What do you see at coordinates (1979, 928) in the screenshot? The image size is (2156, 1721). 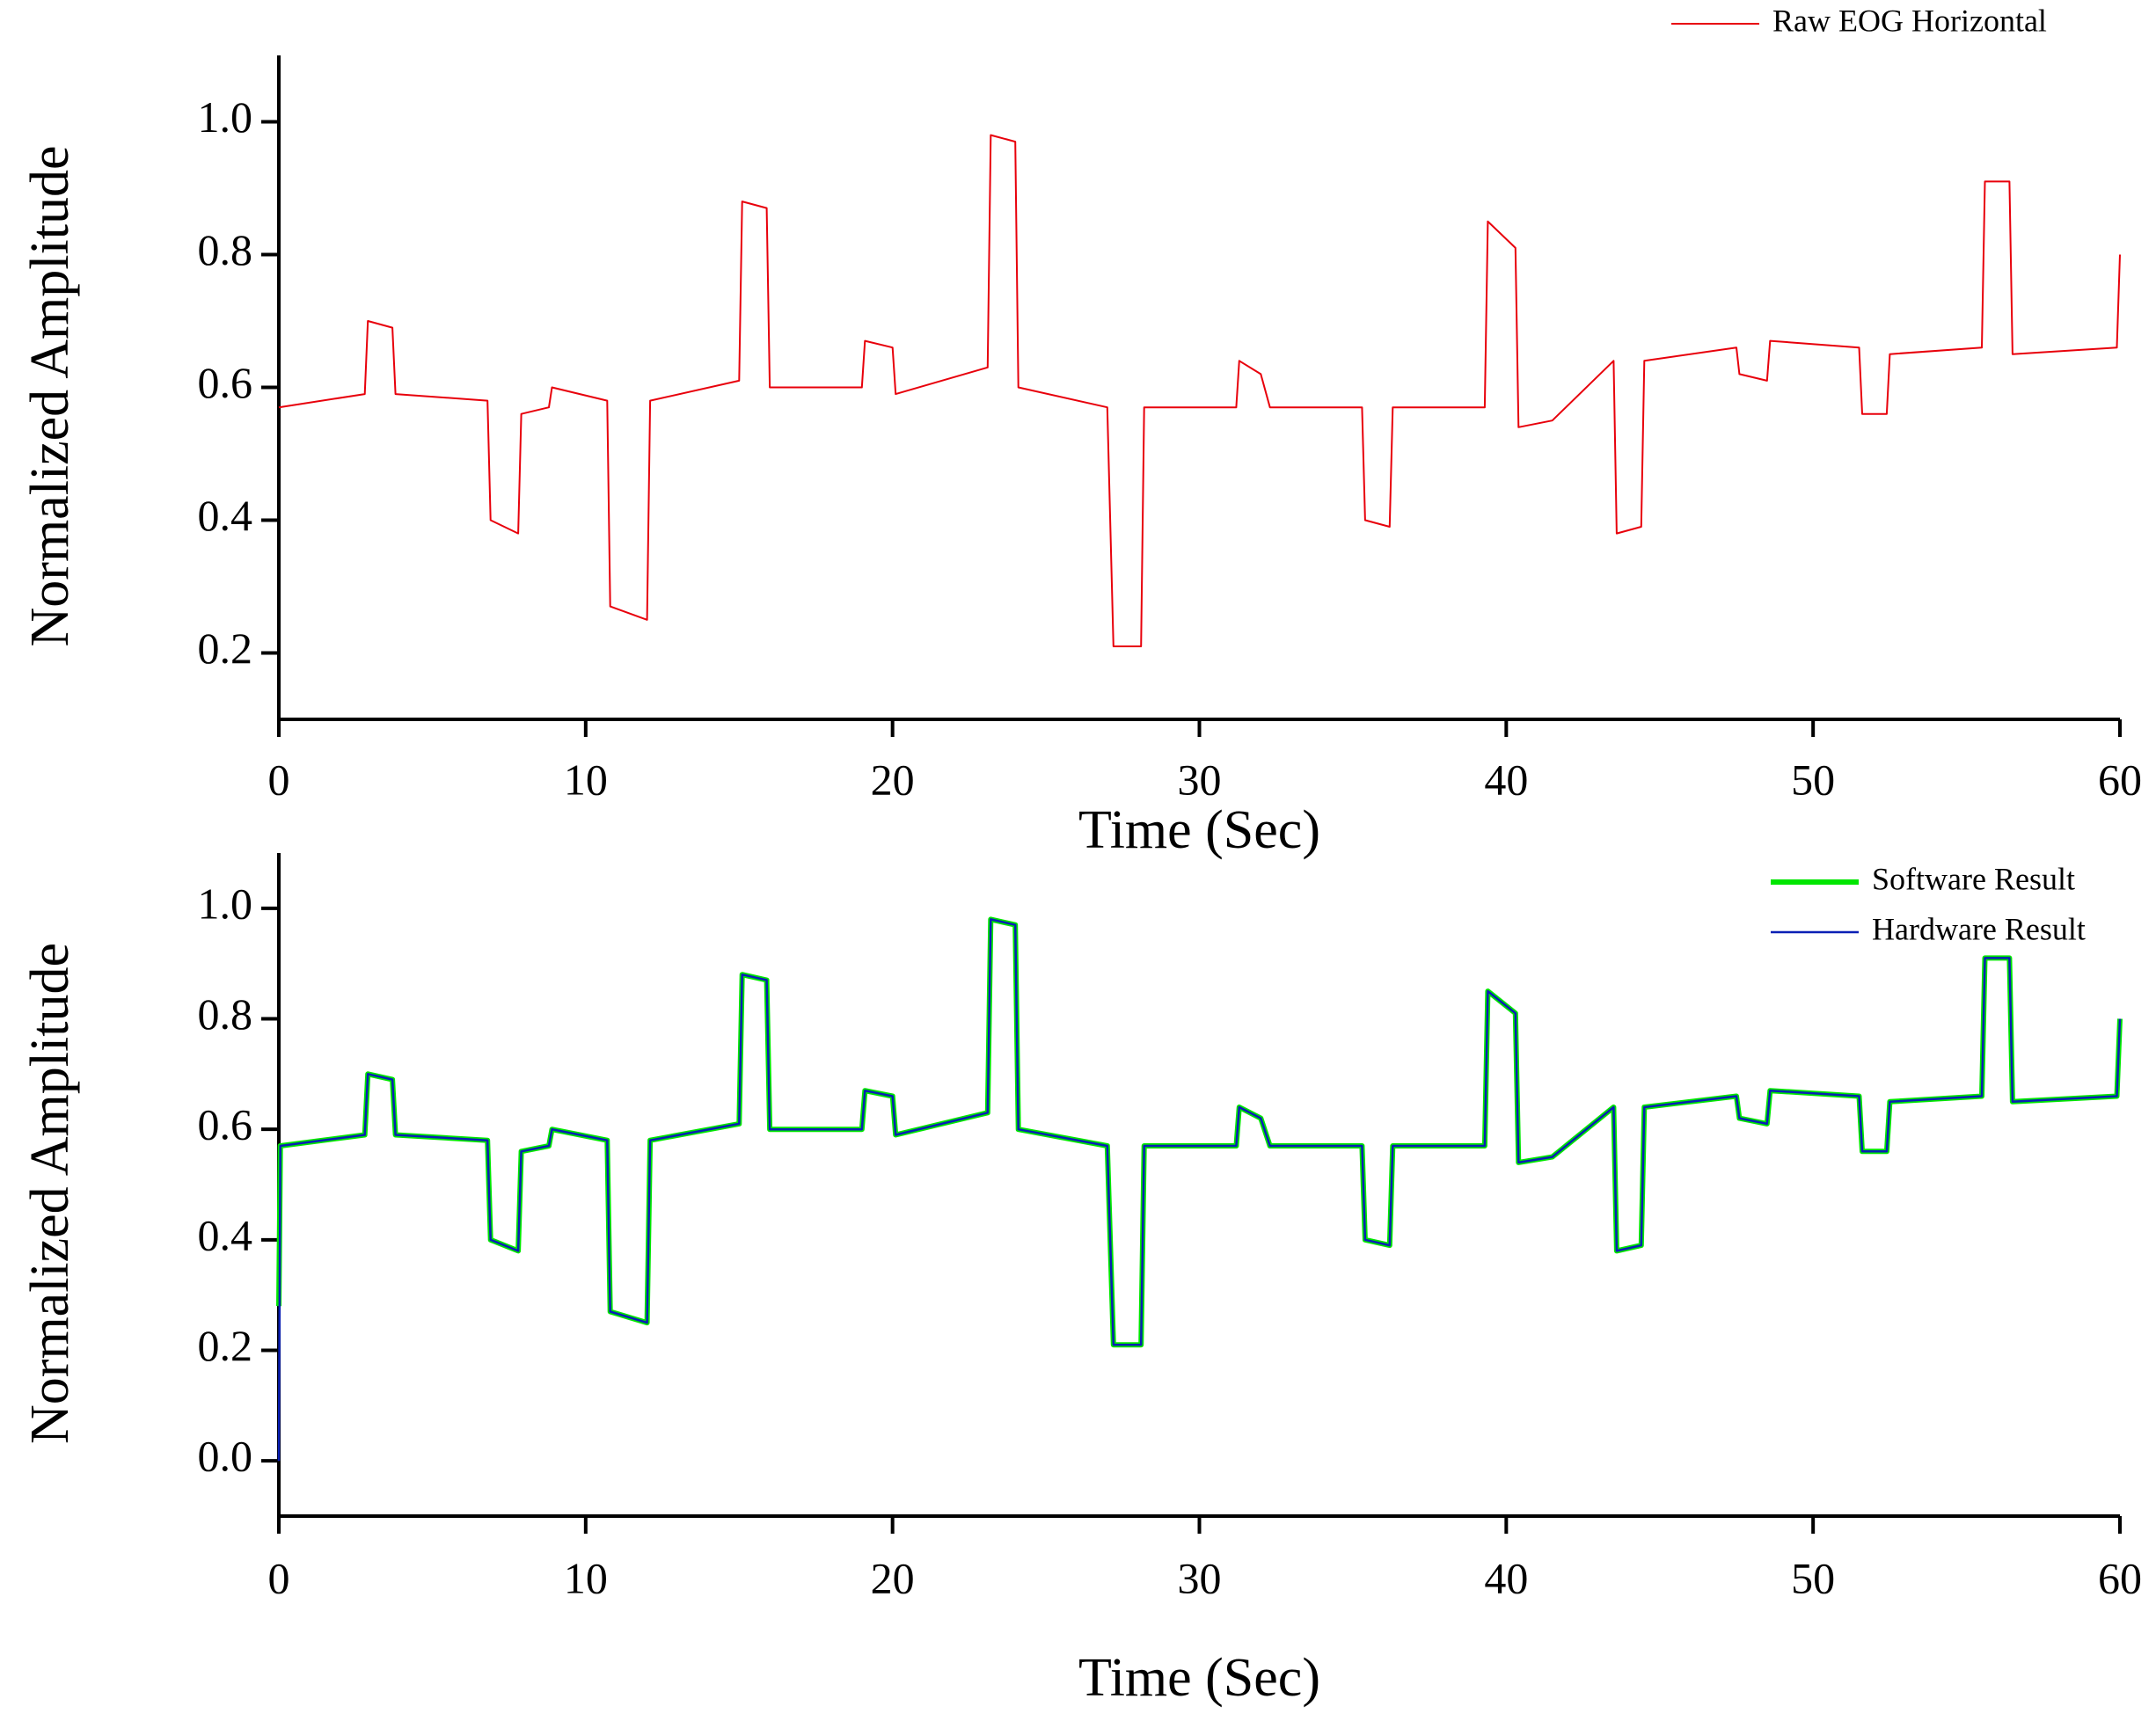 I see `legend-label: Hardware Result` at bounding box center [1979, 928].